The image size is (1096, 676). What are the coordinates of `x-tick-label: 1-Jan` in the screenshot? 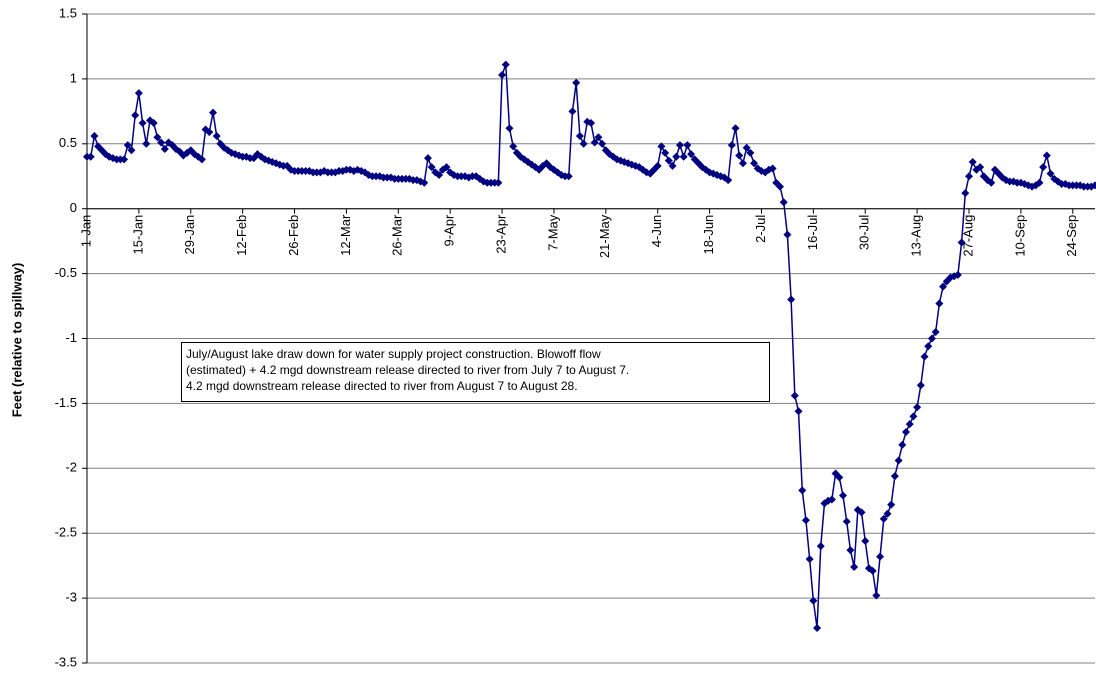 It's located at (85, 231).